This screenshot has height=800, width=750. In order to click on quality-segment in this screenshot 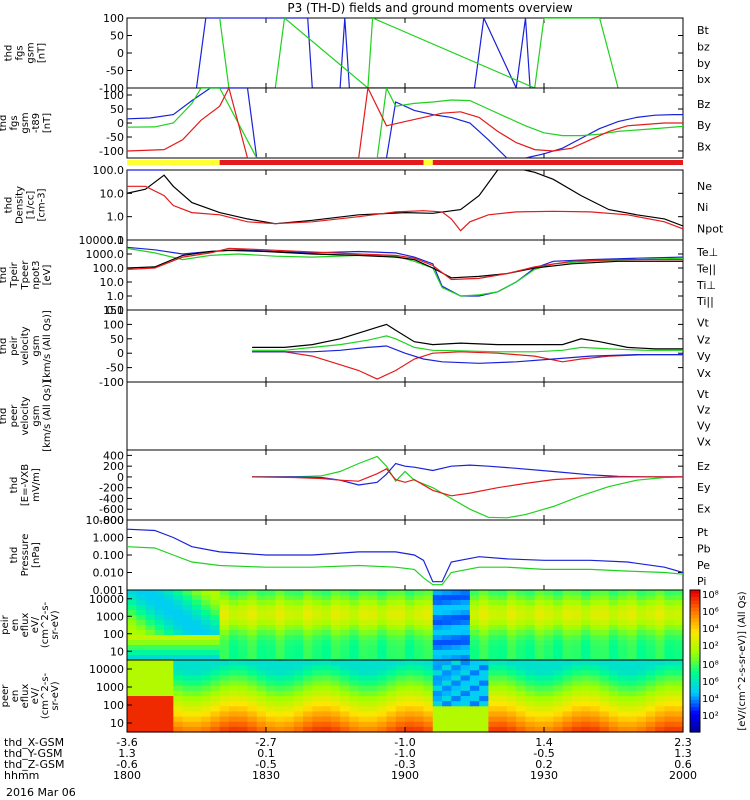, I will do `click(173, 162)`.